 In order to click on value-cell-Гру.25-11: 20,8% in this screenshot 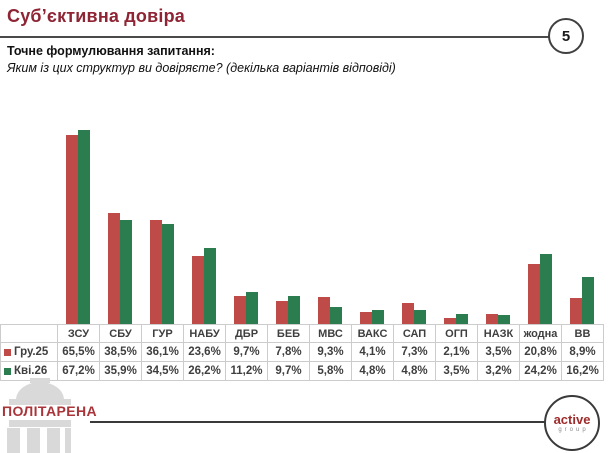, I will do `click(541, 352)`.